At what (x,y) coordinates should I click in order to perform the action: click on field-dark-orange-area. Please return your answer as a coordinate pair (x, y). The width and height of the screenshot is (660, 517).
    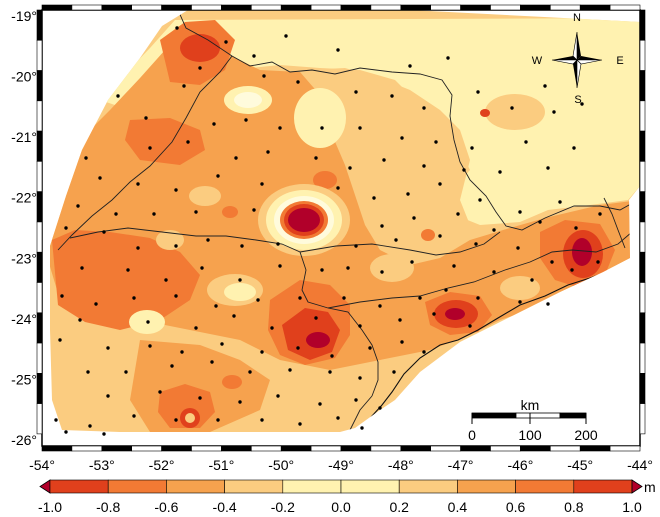
    Looking at the image, I should click on (126, 280).